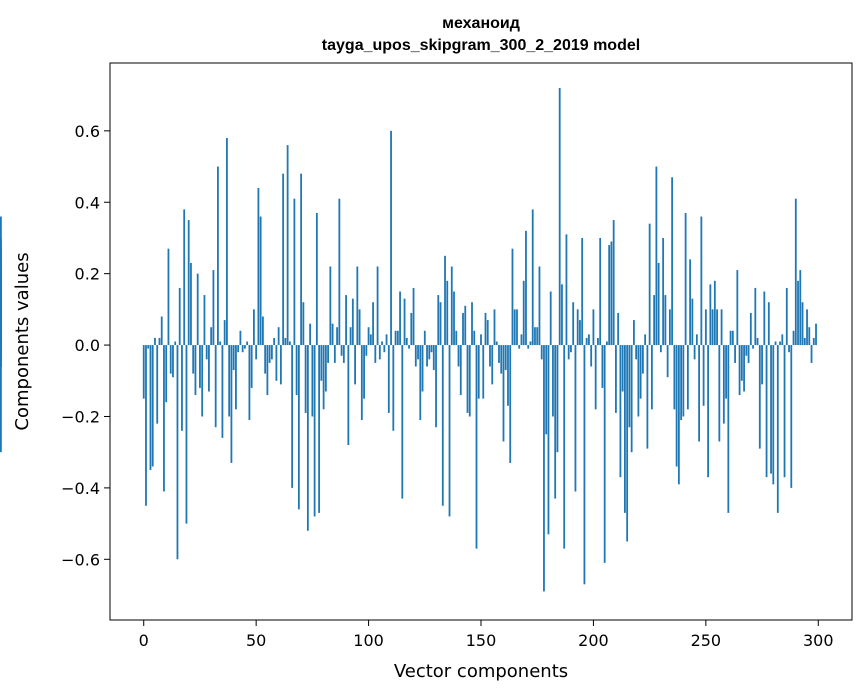 The width and height of the screenshot is (867, 700). What do you see at coordinates (87, 274) in the screenshot?
I see `y-tick-label: 0.2` at bounding box center [87, 274].